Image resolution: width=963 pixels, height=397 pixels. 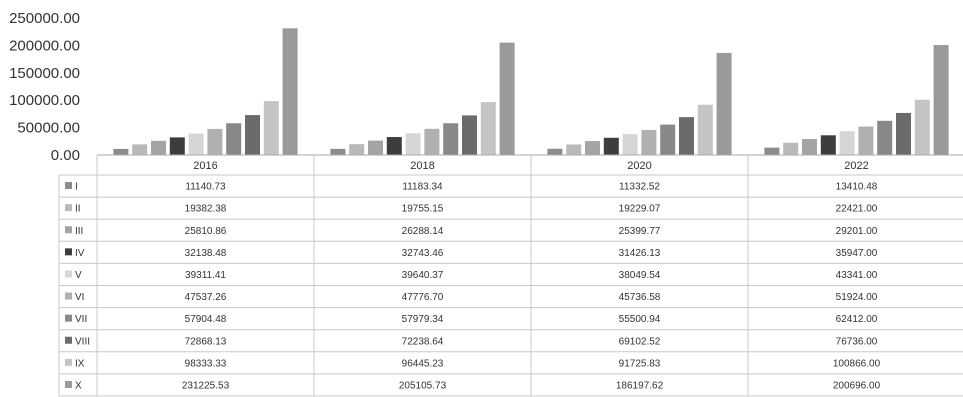 What do you see at coordinates (423, 385) in the screenshot?
I see `table-cell: 205105.73` at bounding box center [423, 385].